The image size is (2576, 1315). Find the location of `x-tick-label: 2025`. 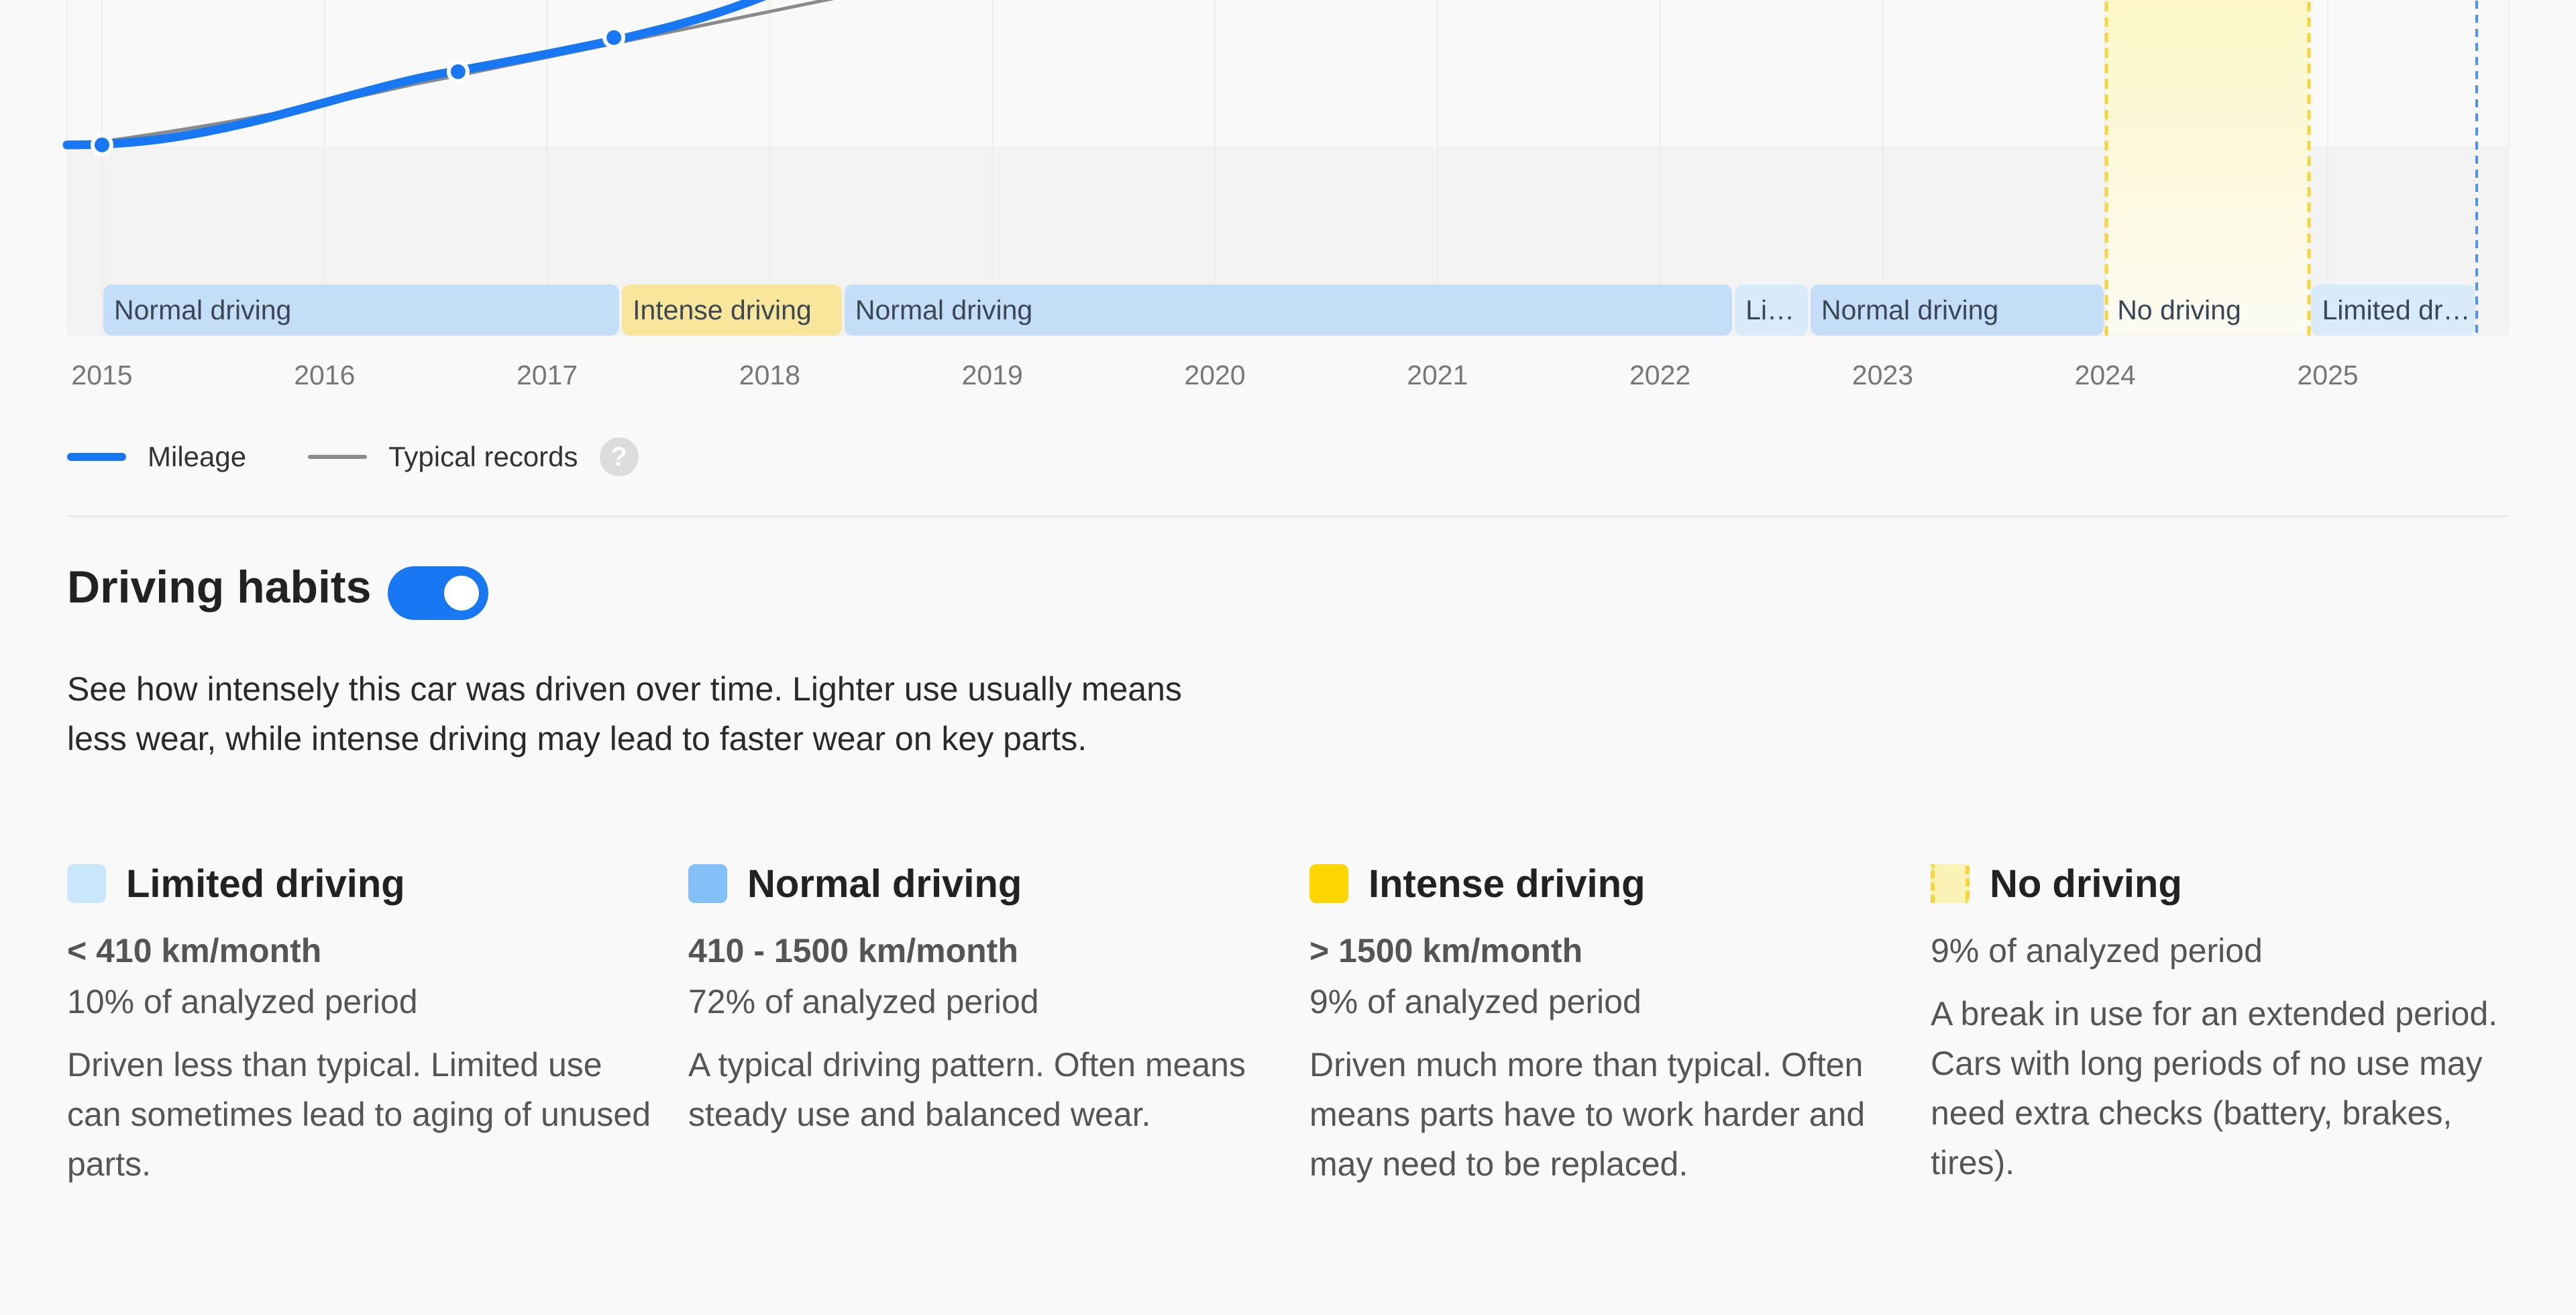

x-tick-label: 2025 is located at coordinates (2328, 375).